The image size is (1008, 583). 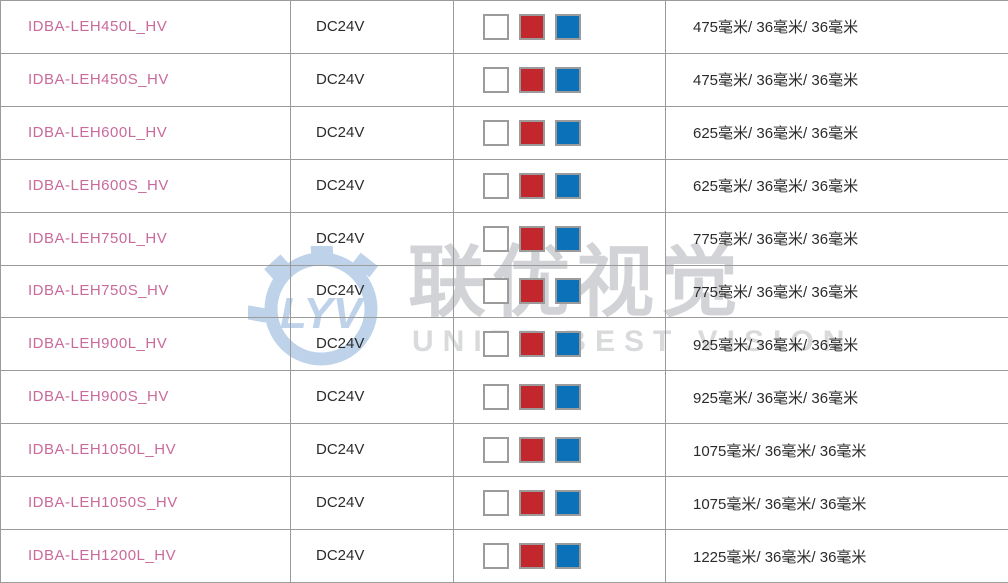 I want to click on table-row: IDBA-LEH600S_HV DC24V 625毫米/ 36毫米/ 36毫米, so click(x=504, y=185).